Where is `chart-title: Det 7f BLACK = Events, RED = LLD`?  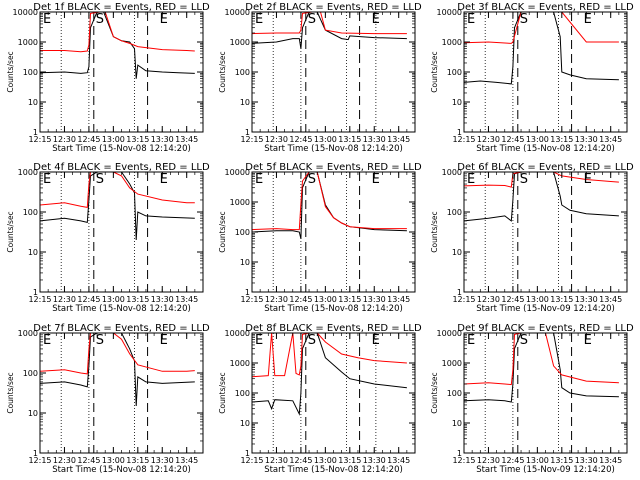 chart-title: Det 7f BLACK = Events, RED = LLD is located at coordinates (121, 328).